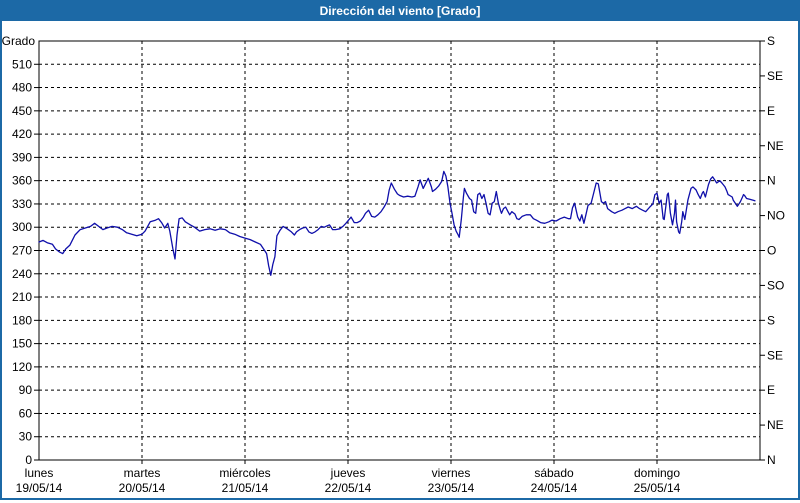  I want to click on day-label: miércoles, so click(244, 473).